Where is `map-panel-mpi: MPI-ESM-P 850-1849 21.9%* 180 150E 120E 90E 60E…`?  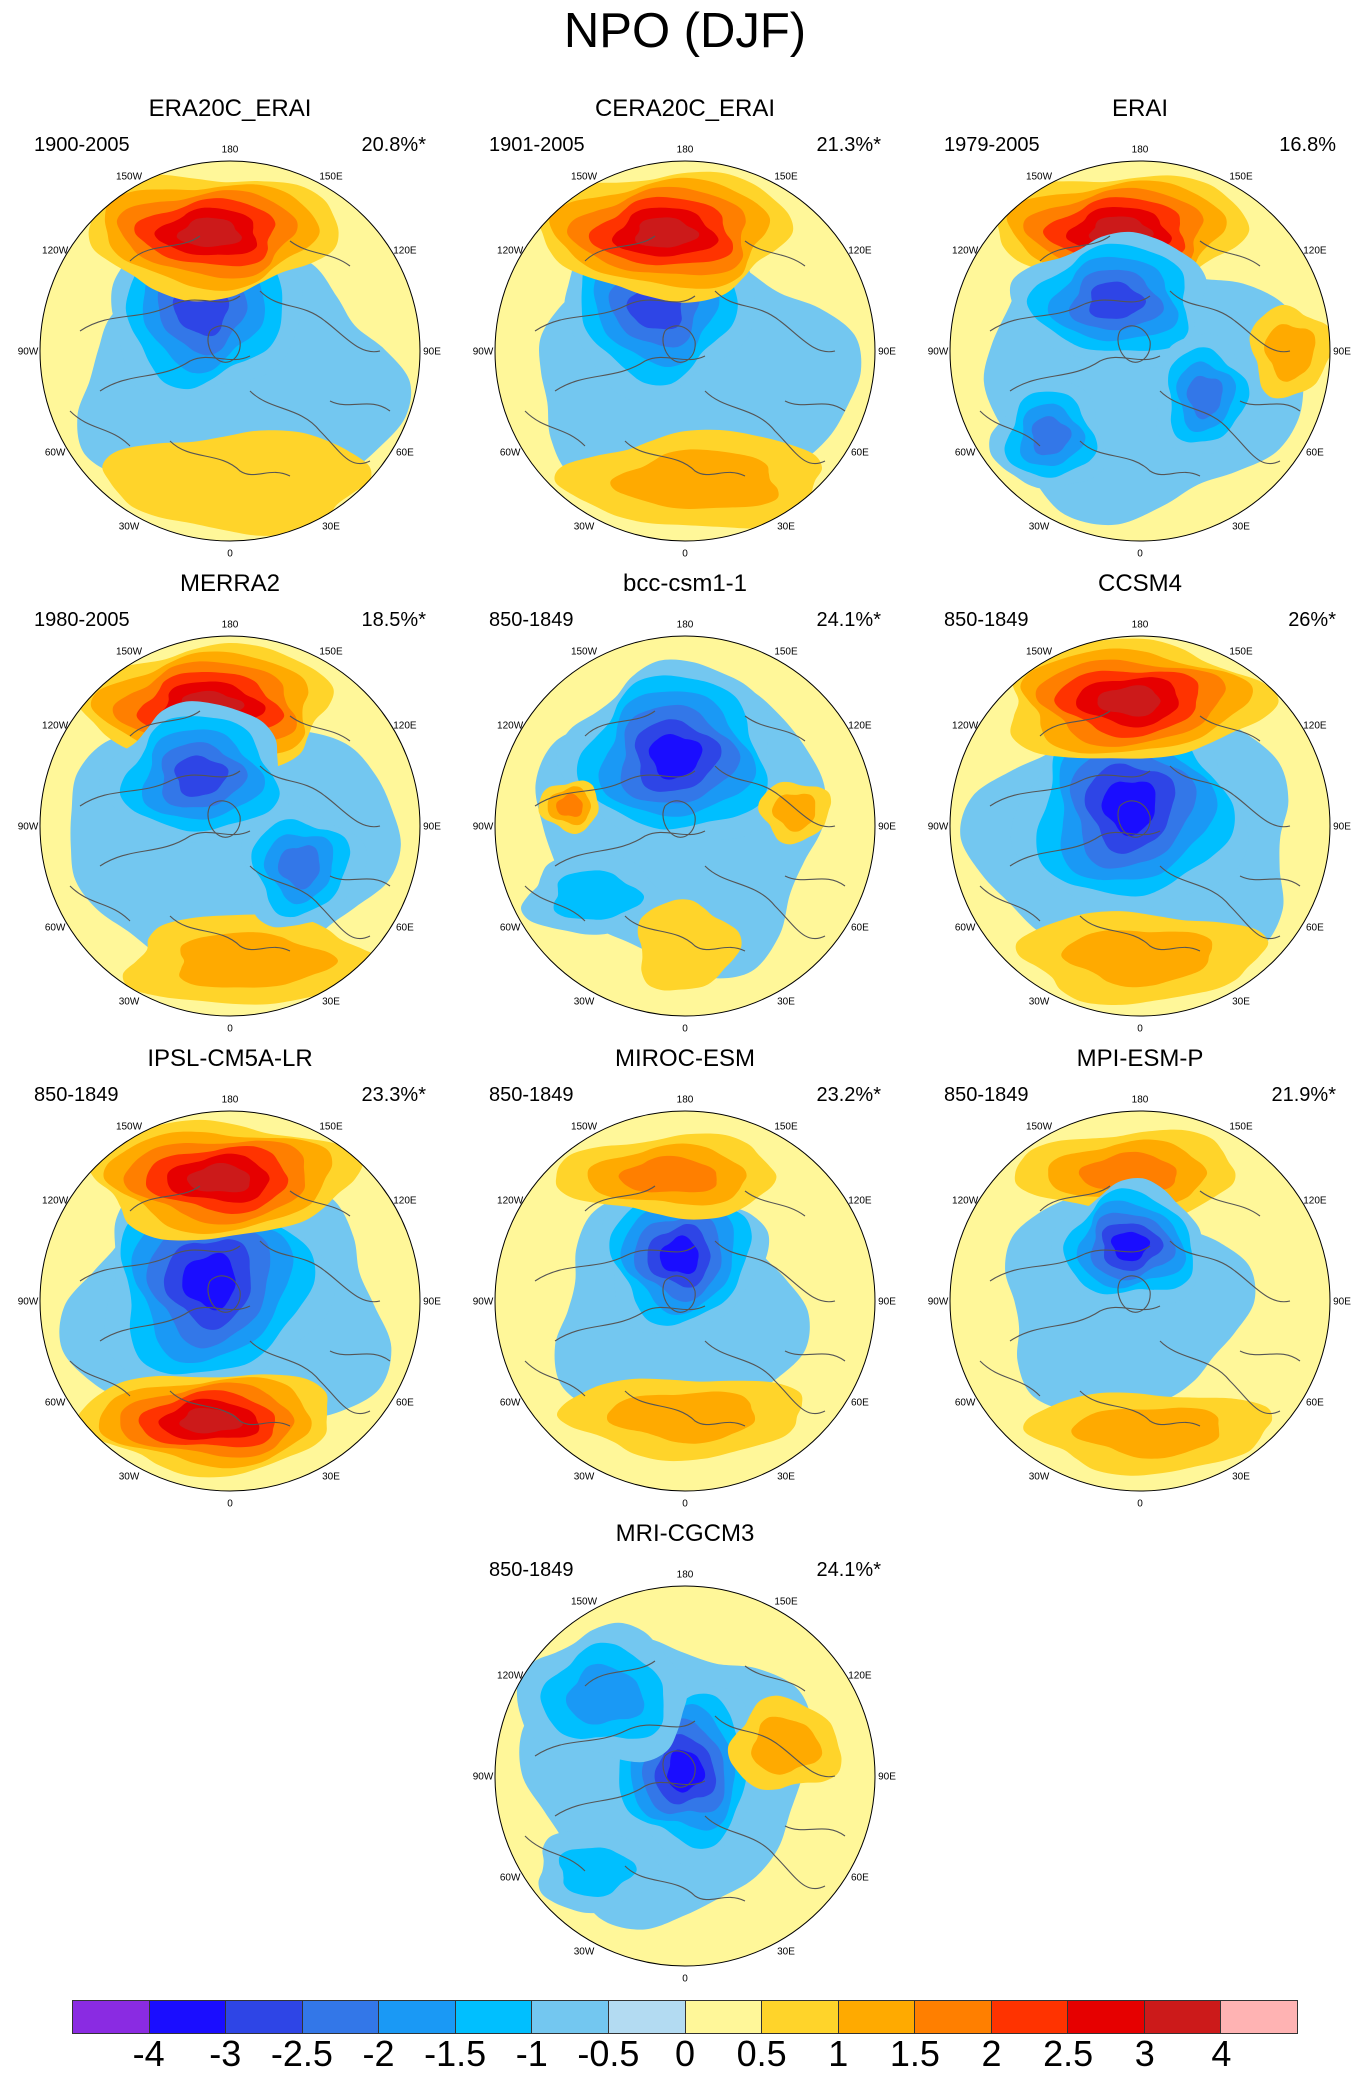 map-panel-mpi: MPI-ESM-P 850-1849 21.9%* 180 150E 120E 90E 60E… is located at coordinates (1140, 1280).